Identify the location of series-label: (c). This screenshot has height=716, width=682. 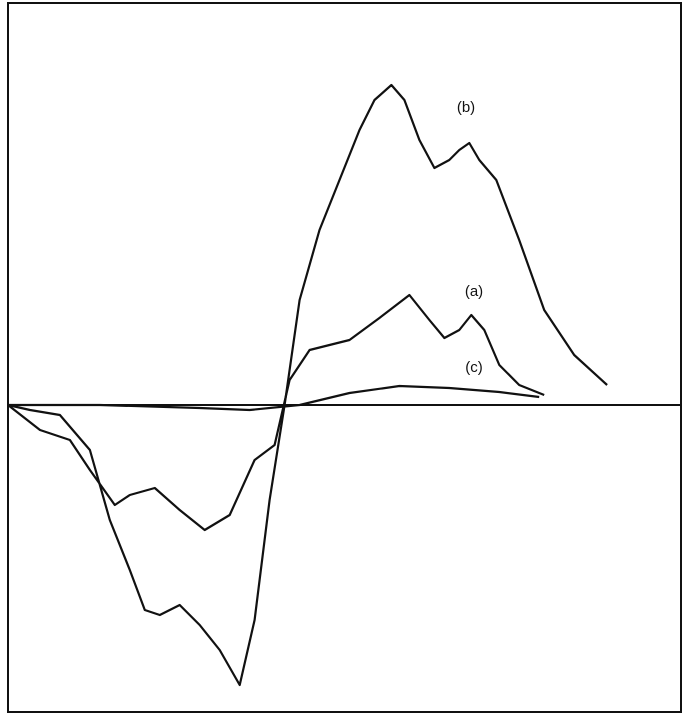
(474, 367).